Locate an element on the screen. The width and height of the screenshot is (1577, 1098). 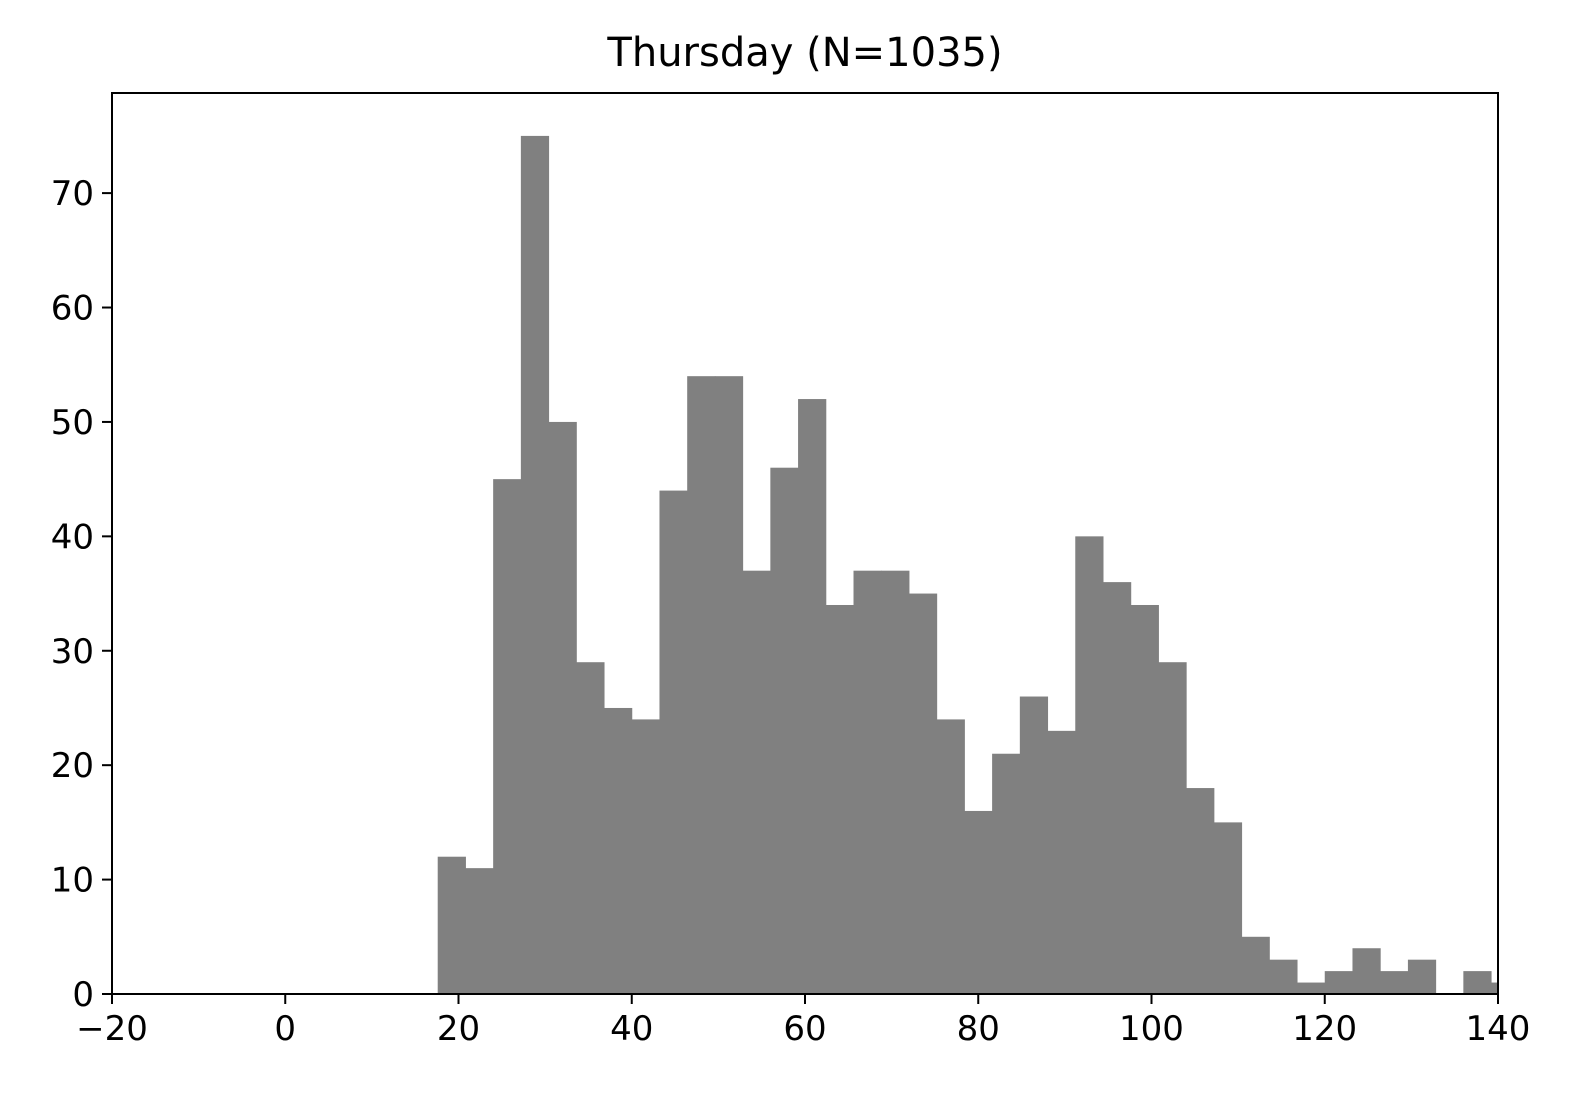
x-tick-label: 100 is located at coordinates (1151, 1029).